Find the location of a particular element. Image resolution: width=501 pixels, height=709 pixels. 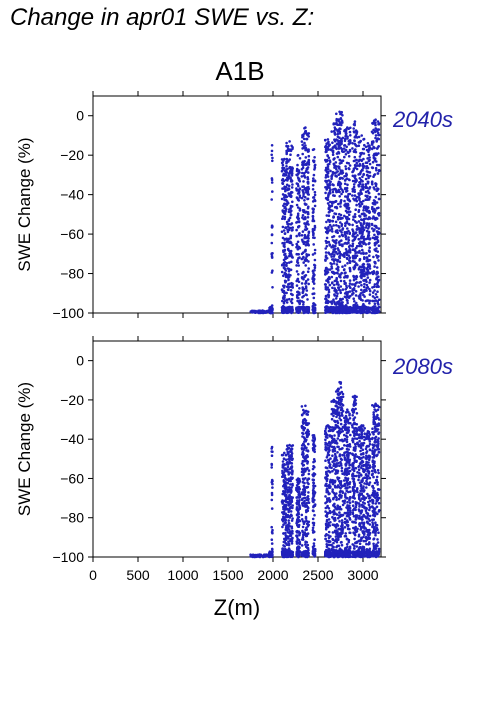

y-tick-label: 0 is located at coordinates (80, 361).